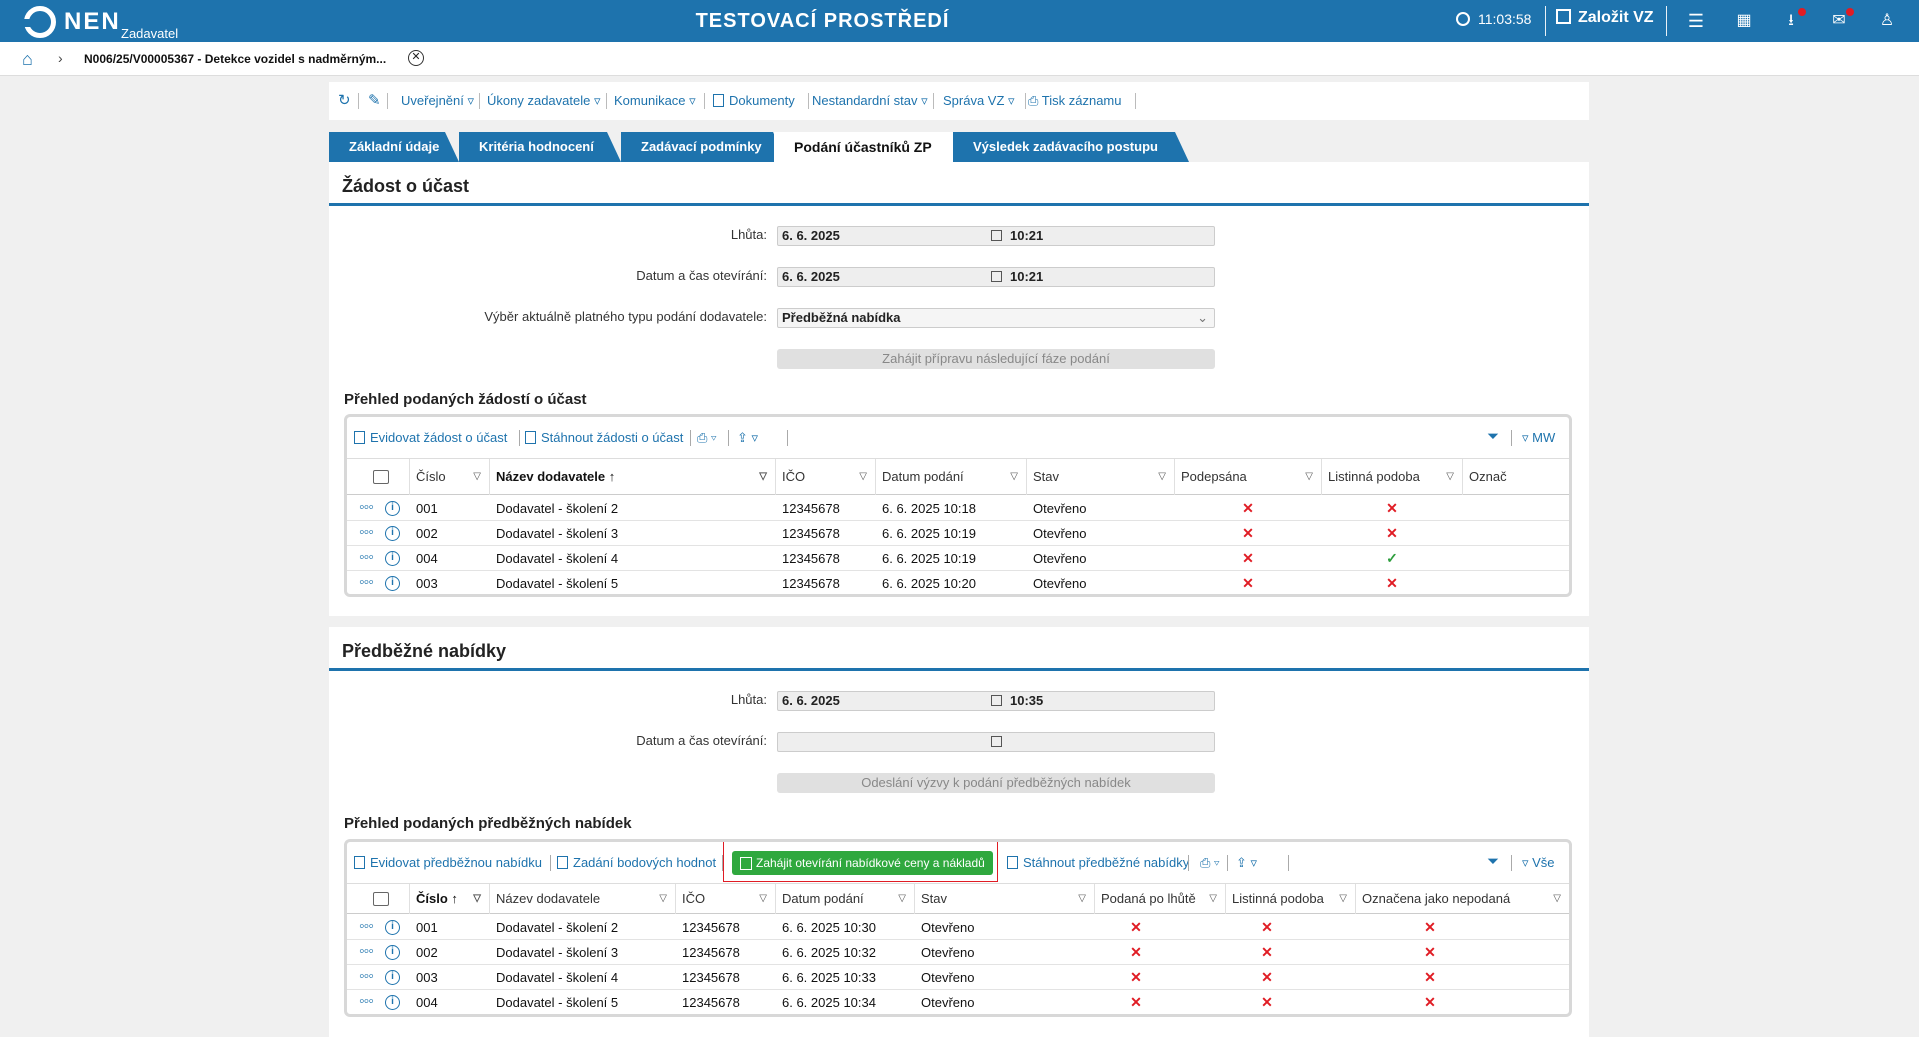  I want to click on view-selector: ▿ Vše, so click(1538, 862).